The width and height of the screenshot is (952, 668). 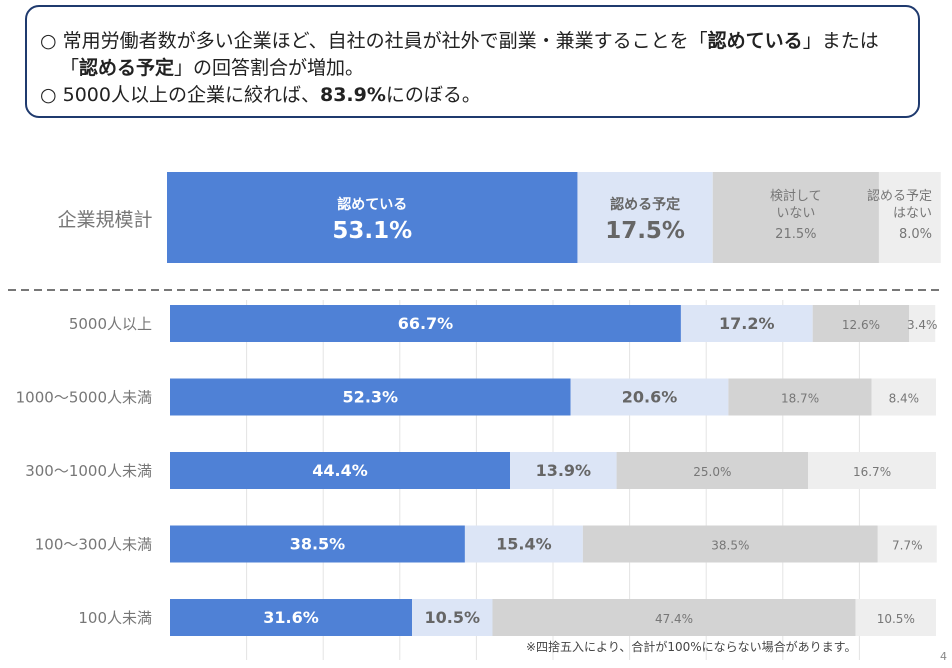 I want to click on data-label: 8.4%, so click(x=904, y=399).